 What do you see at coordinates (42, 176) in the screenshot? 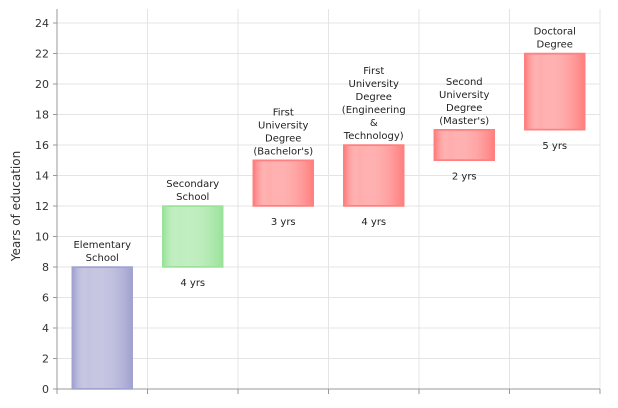
I see `y-tick-label: 14` at bounding box center [42, 176].